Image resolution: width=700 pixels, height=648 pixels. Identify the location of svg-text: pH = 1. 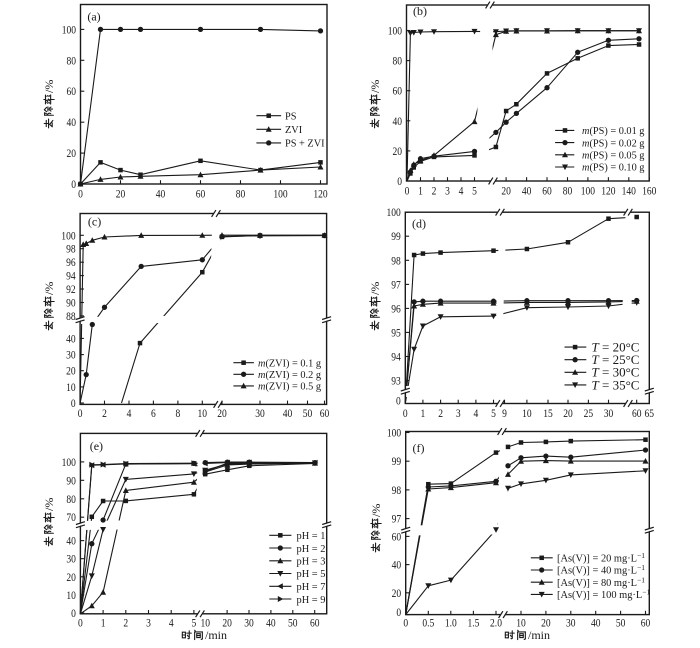
(311, 536).